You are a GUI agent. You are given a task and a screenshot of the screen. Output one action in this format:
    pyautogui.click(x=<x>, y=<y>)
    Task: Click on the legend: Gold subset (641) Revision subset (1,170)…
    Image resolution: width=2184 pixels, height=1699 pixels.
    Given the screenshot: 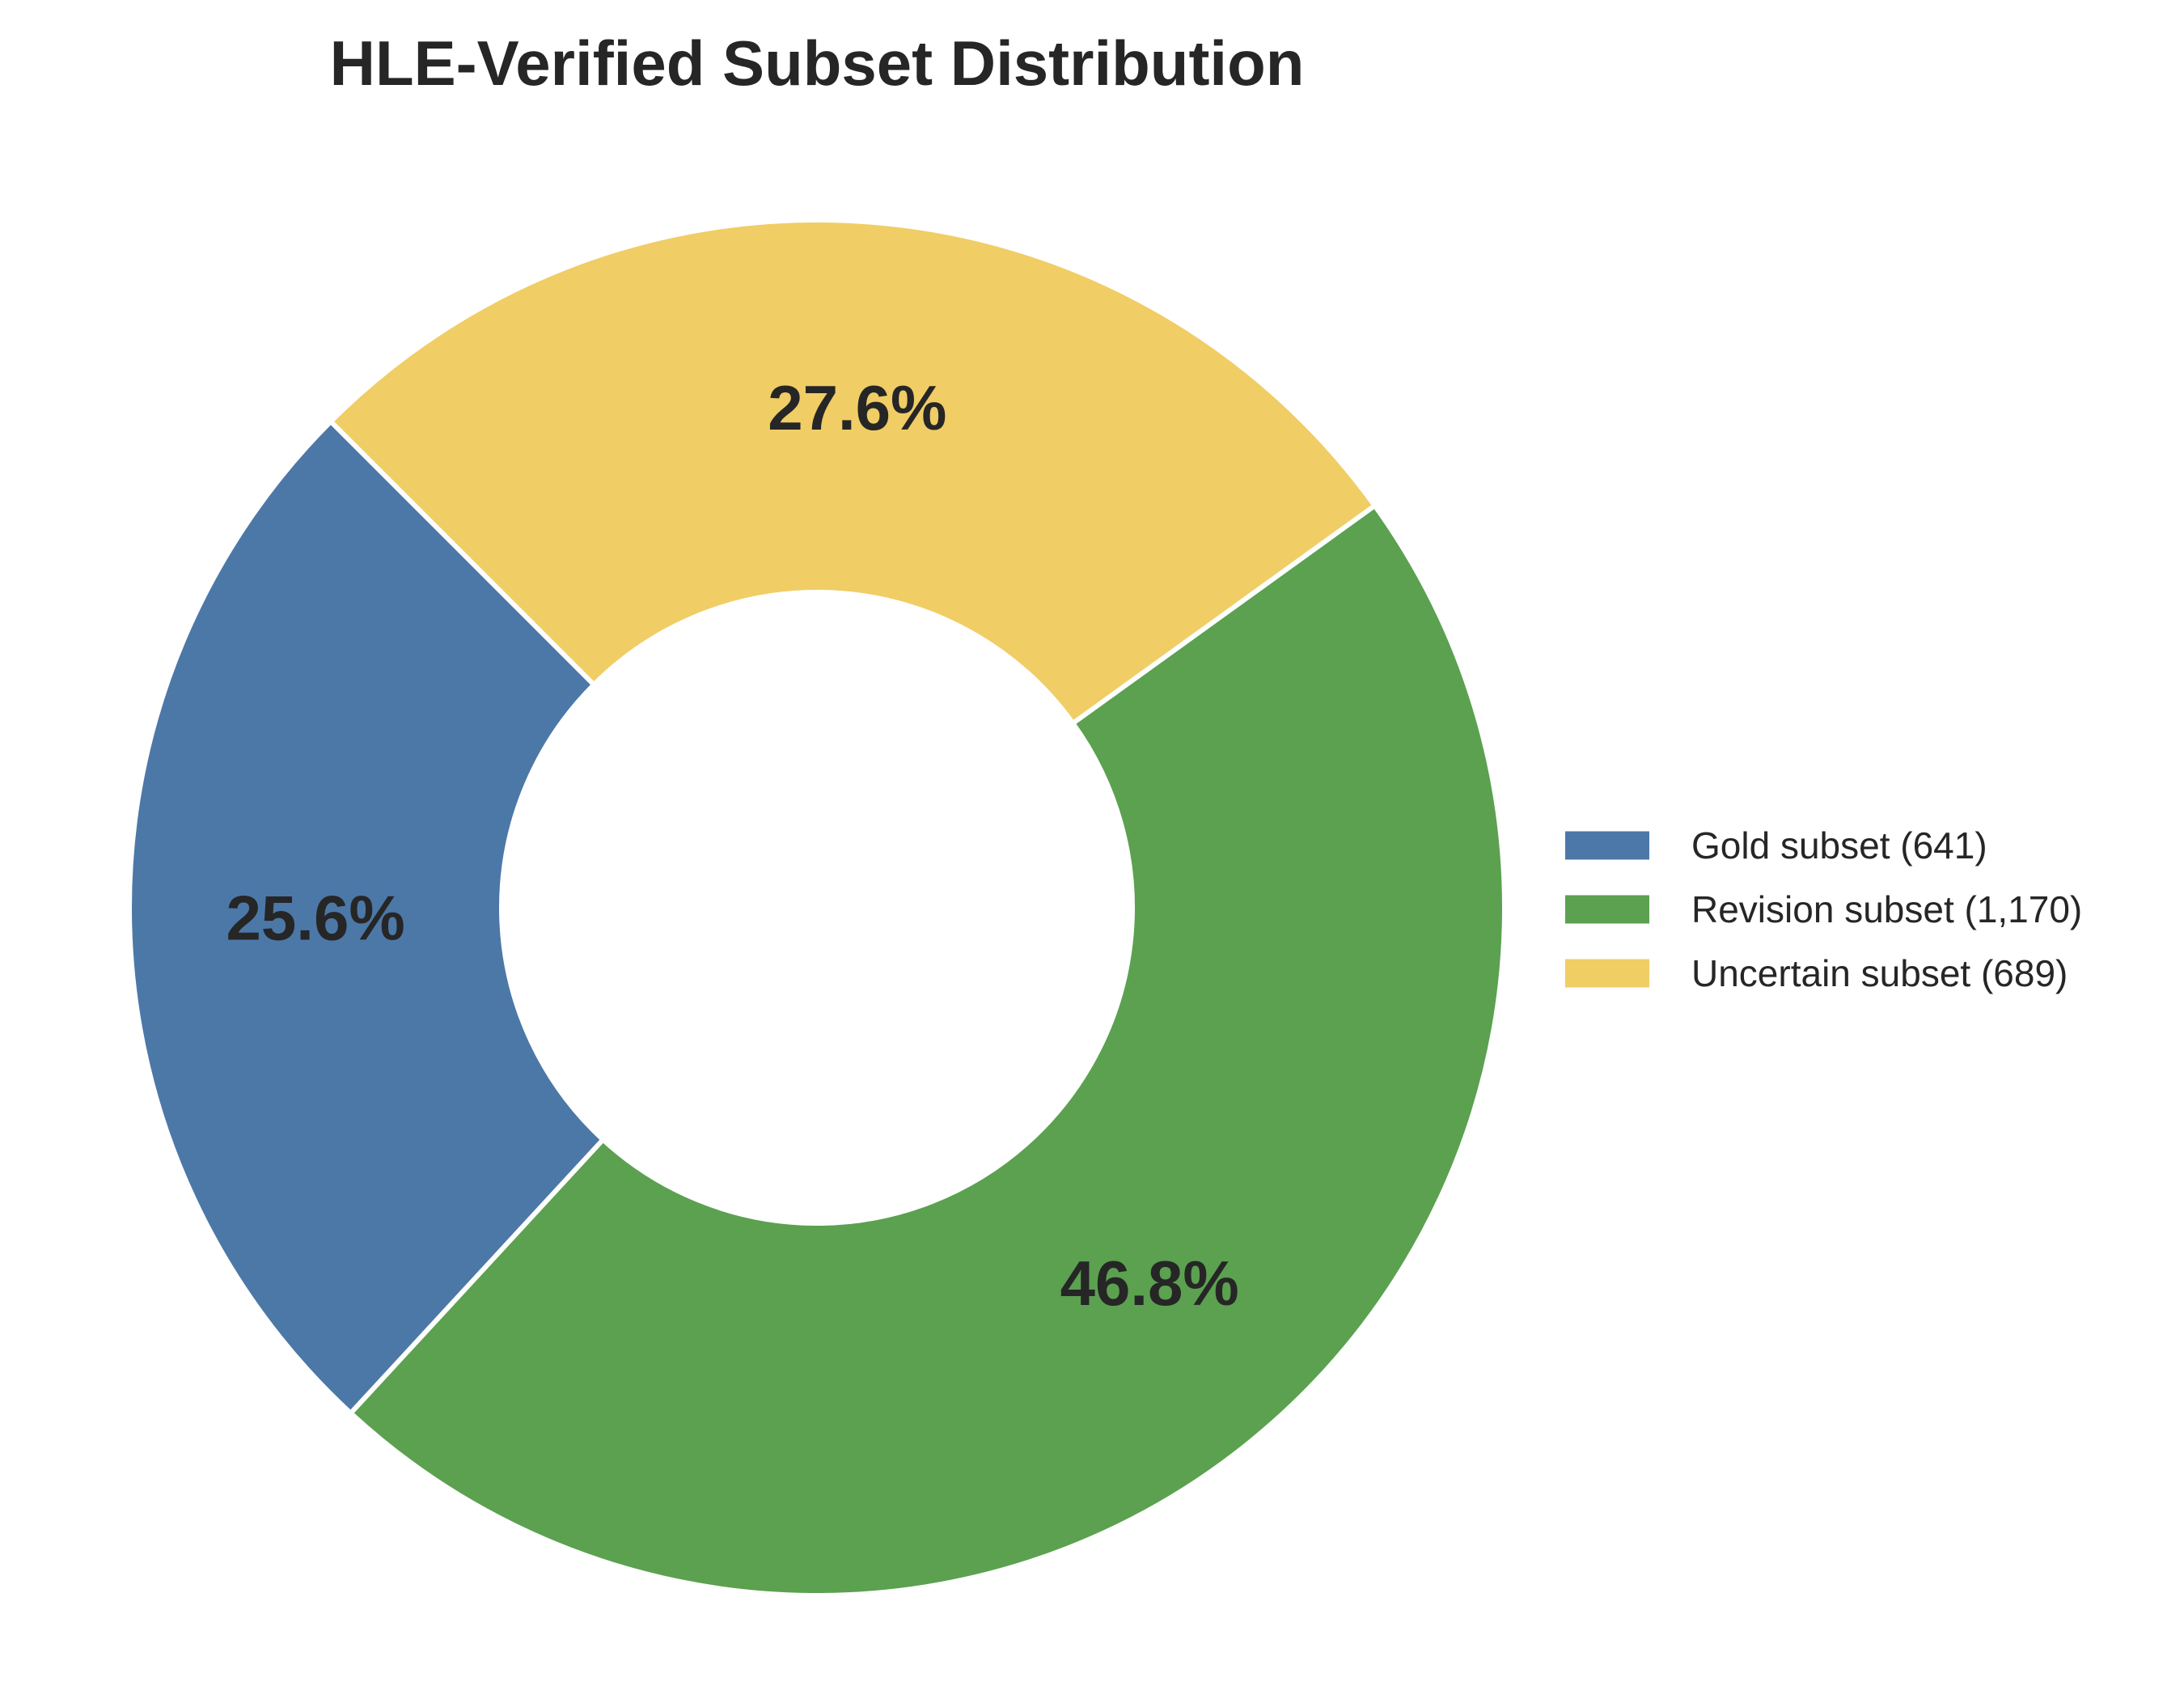 What is the action you would take?
    pyautogui.click(x=1824, y=909)
    